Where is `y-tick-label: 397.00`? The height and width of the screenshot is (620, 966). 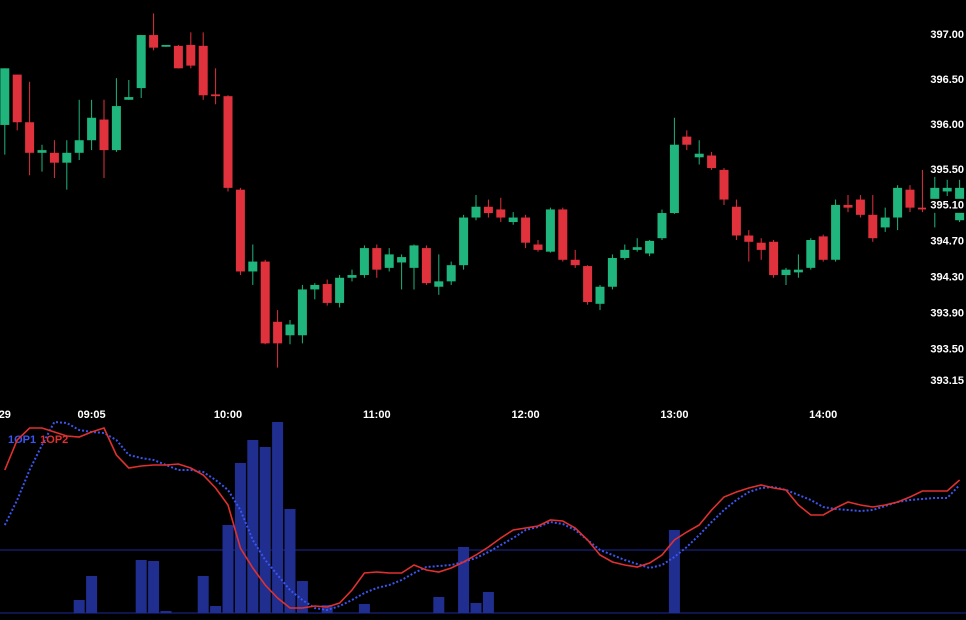
y-tick-label: 397.00 is located at coordinates (947, 35).